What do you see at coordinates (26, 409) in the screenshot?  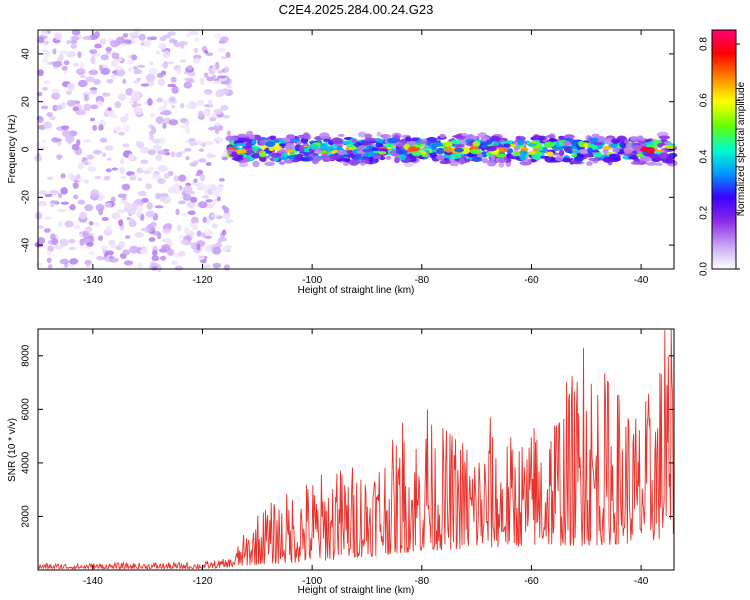 I see `snr-y-tick-label: 6000` at bounding box center [26, 409].